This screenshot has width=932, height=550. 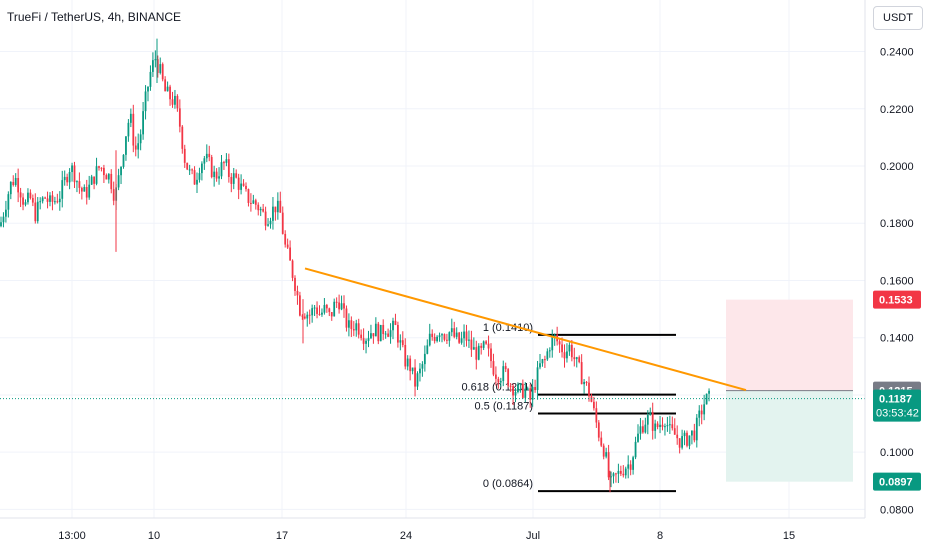 I want to click on price-tick-label: 0.1400, so click(x=897, y=339).